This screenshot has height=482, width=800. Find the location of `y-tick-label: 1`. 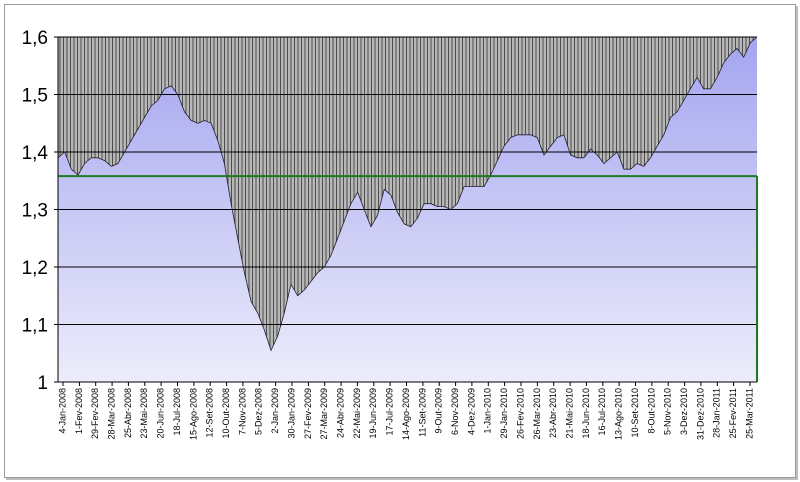

y-tick-label: 1 is located at coordinates (42, 383).